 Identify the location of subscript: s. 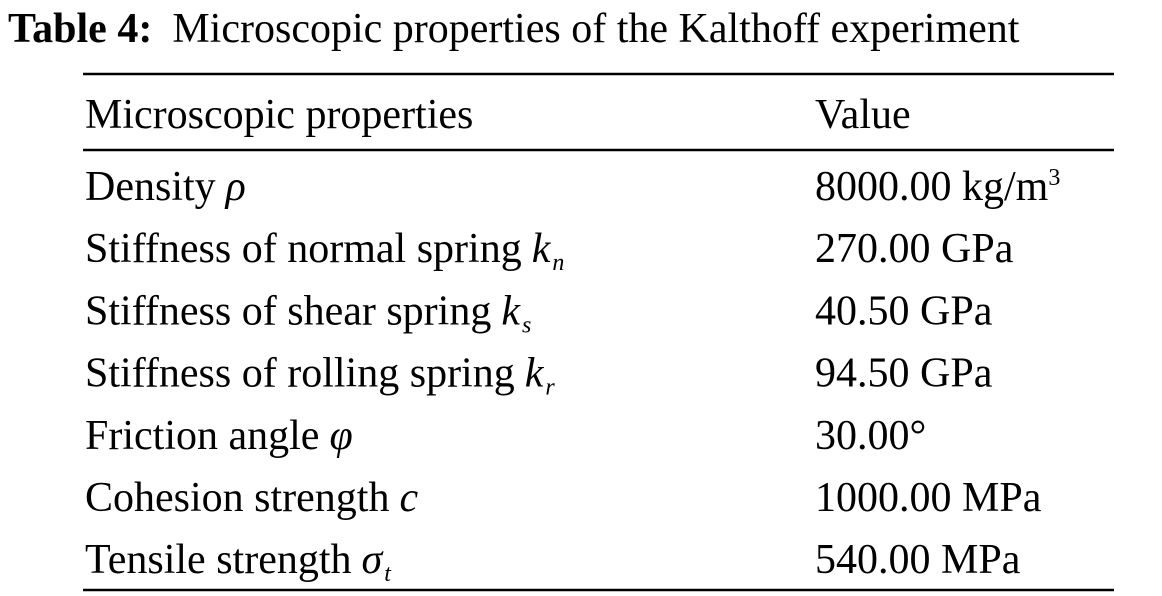
(526, 325).